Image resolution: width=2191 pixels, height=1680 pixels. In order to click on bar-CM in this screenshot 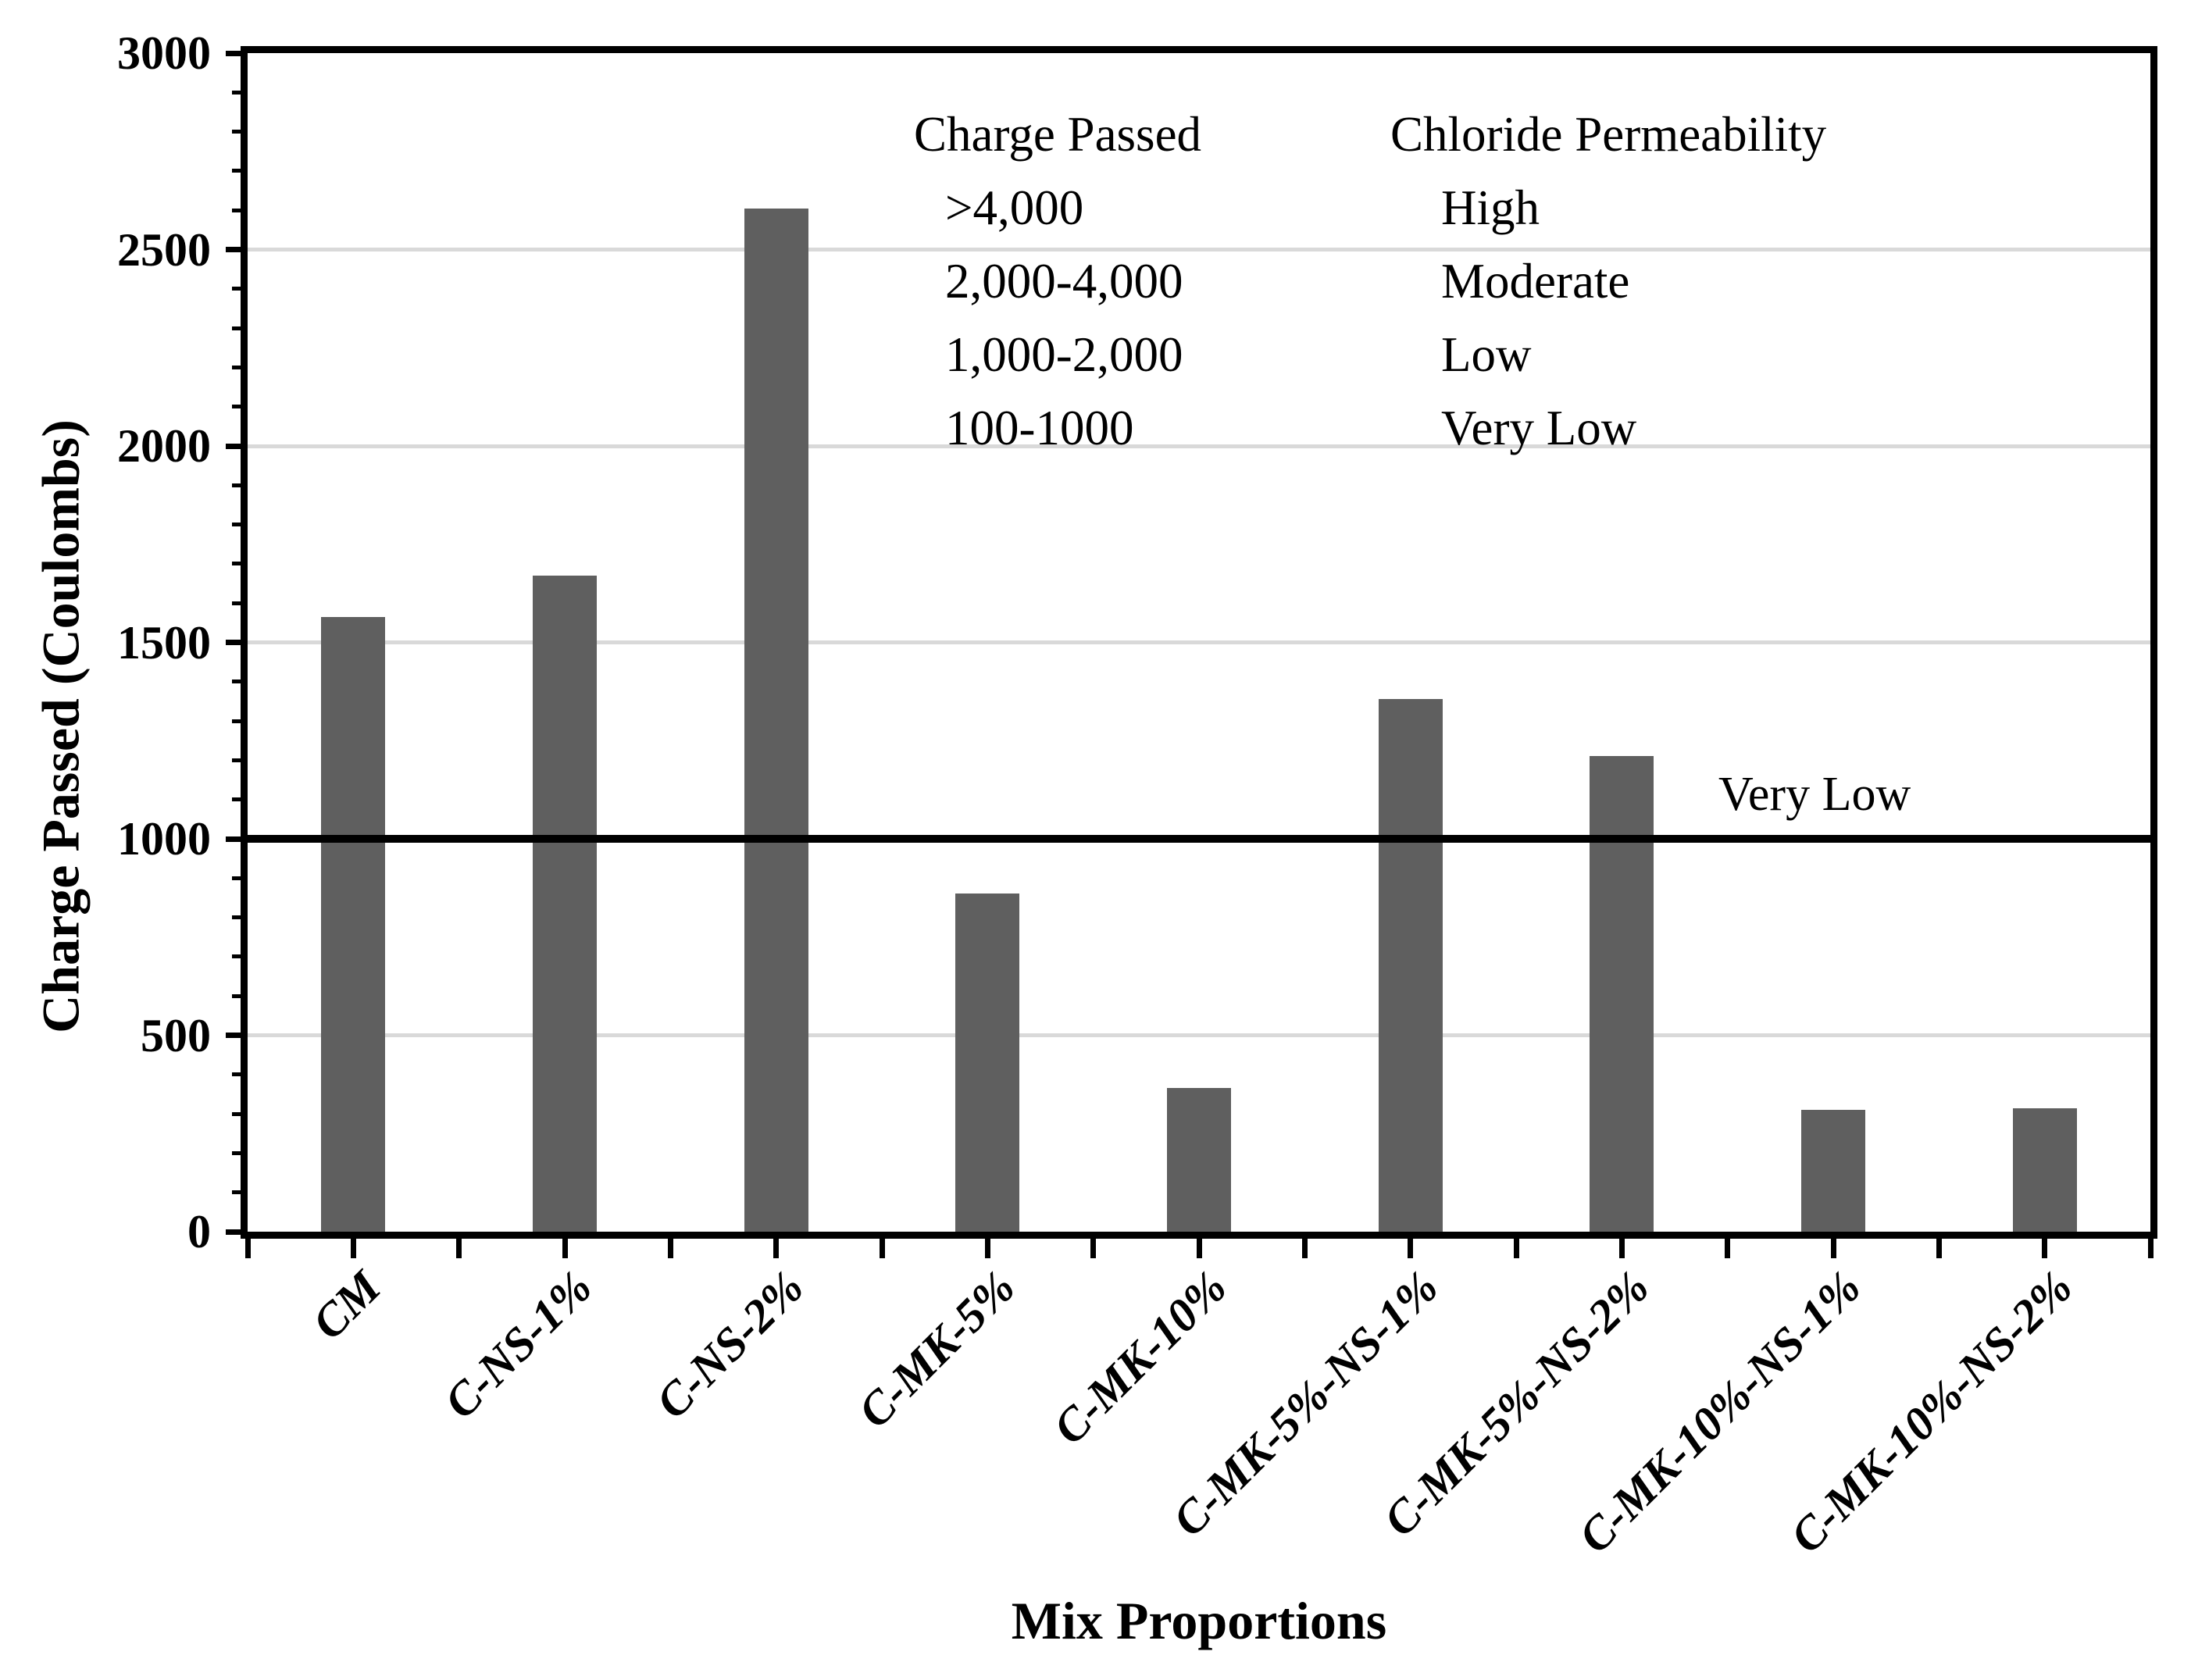, I will do `click(353, 924)`.